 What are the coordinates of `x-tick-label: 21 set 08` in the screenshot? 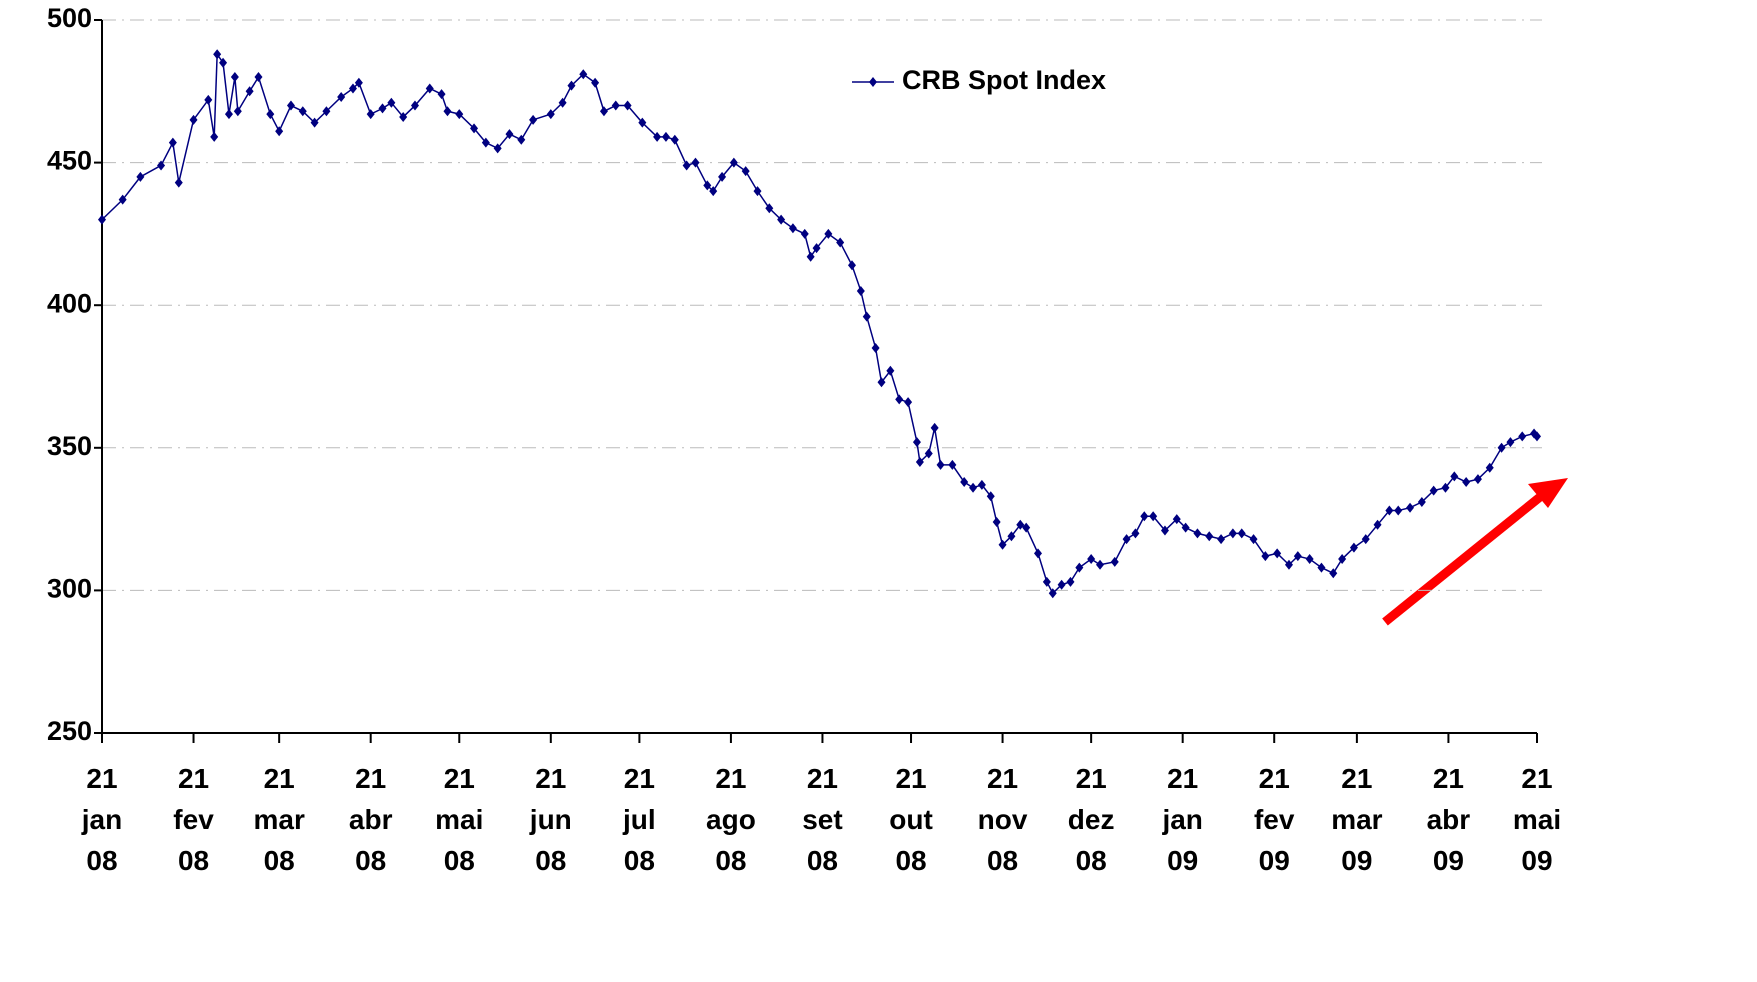 It's located at (822, 819).